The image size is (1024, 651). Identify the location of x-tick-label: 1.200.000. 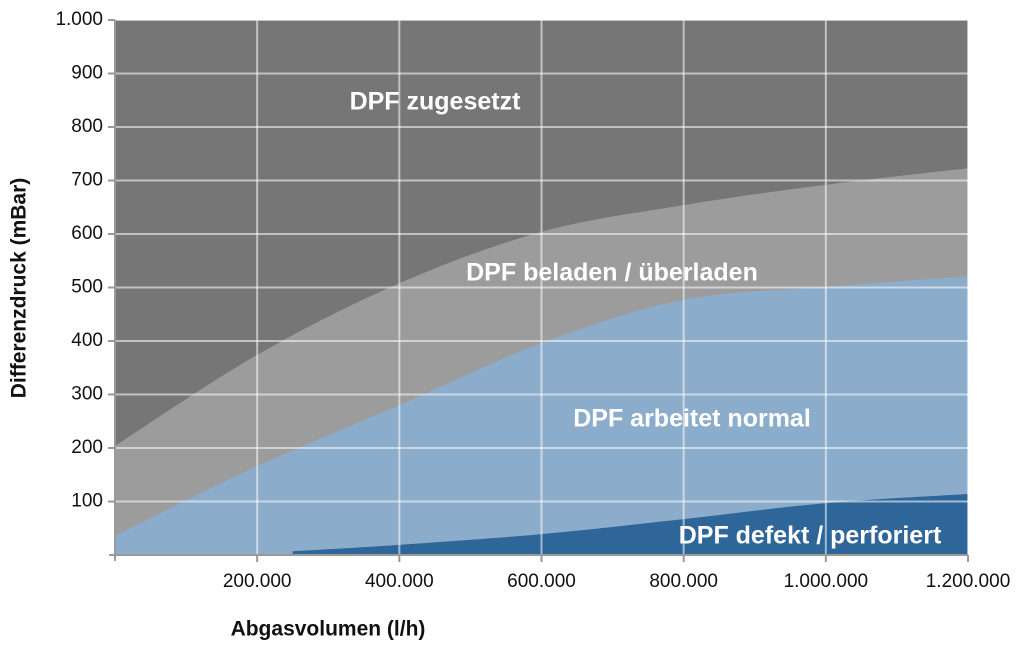
(968, 581).